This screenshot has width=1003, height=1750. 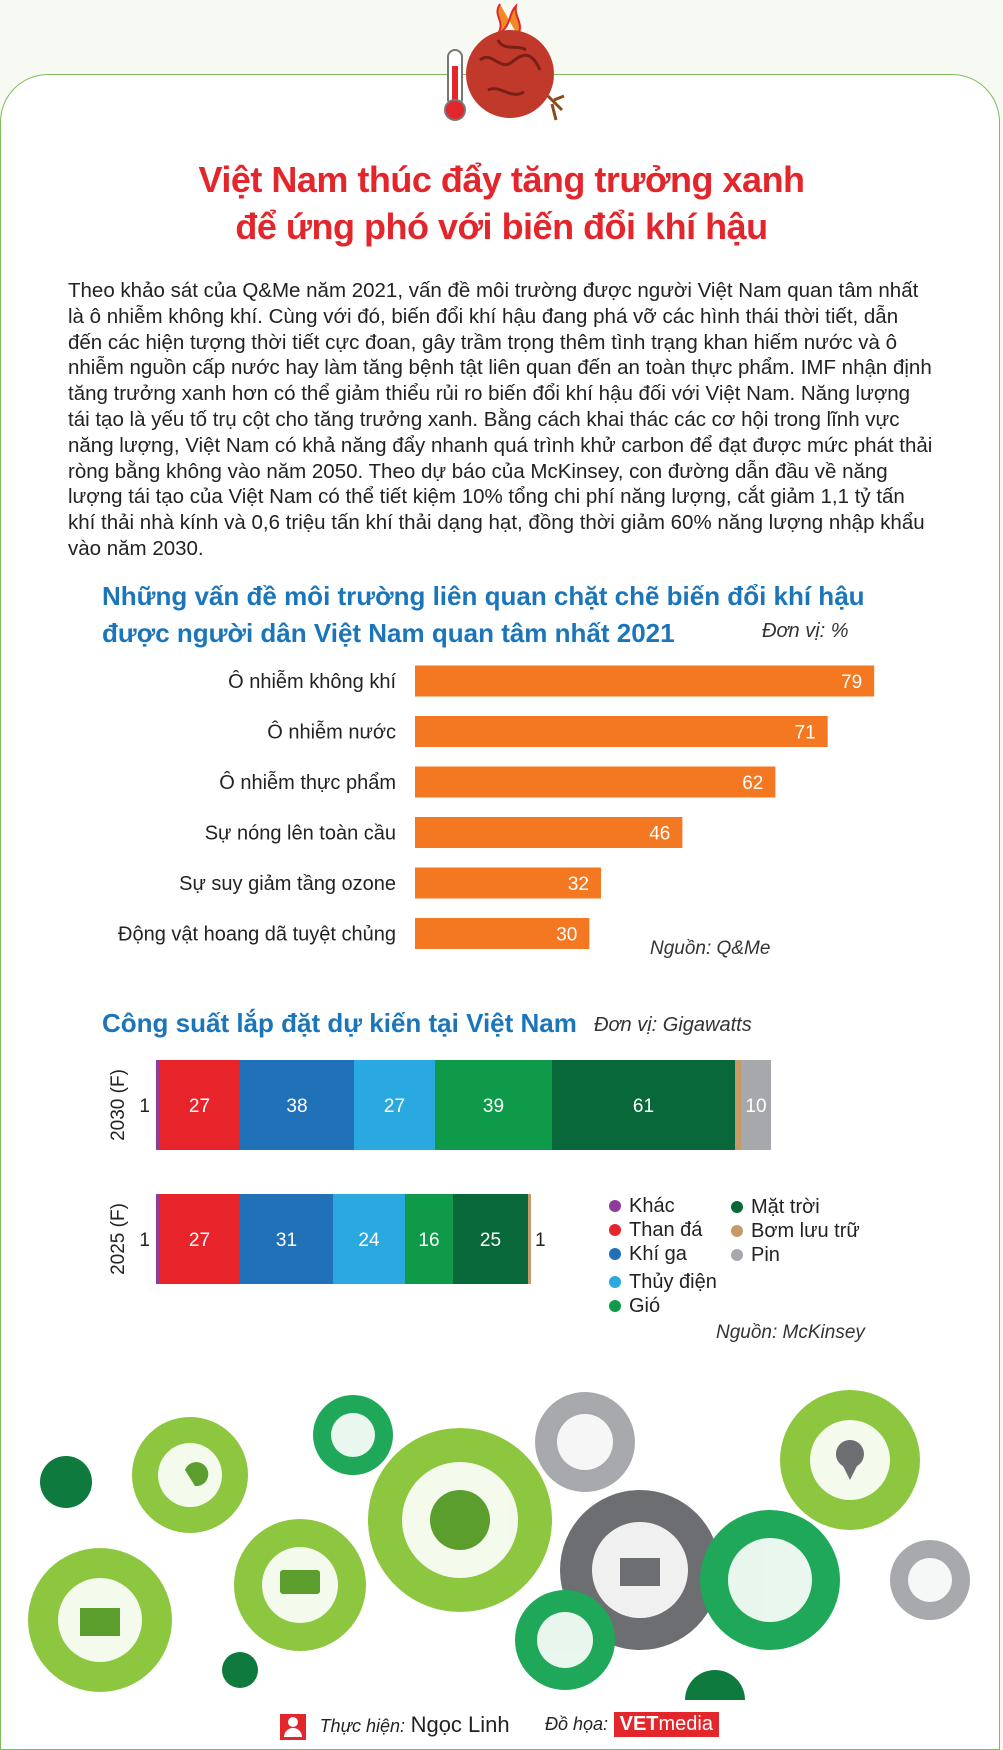 I want to click on capacity-year-label: 2030 (F), so click(x=118, y=1105).